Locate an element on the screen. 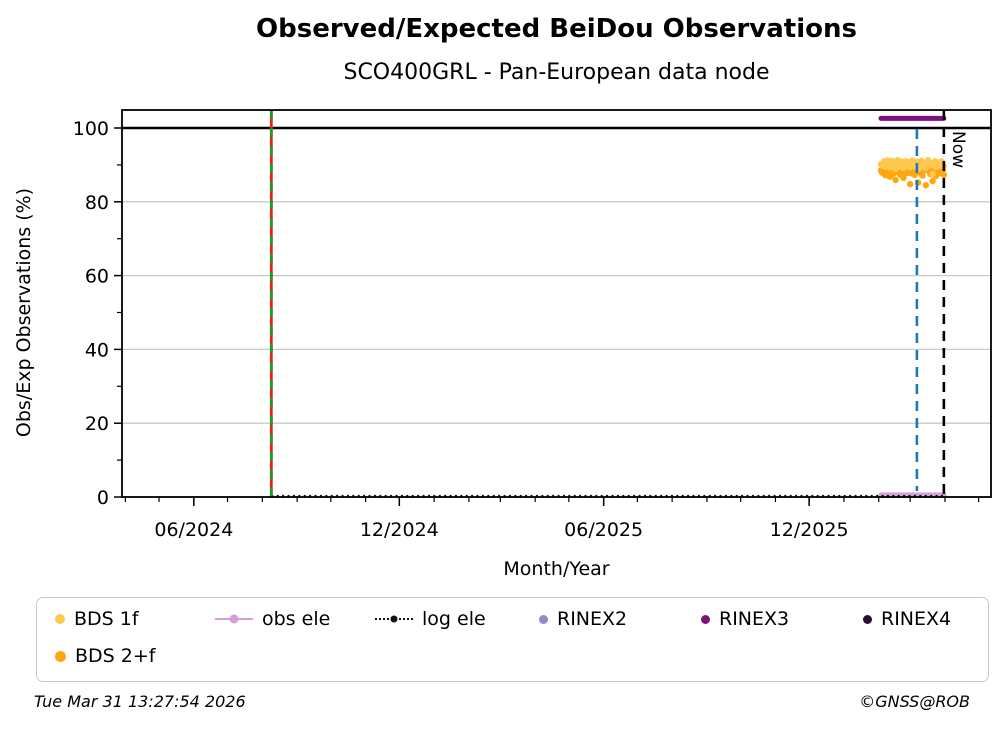  legend-item-rinex2: RINEX2 is located at coordinates (583, 619).